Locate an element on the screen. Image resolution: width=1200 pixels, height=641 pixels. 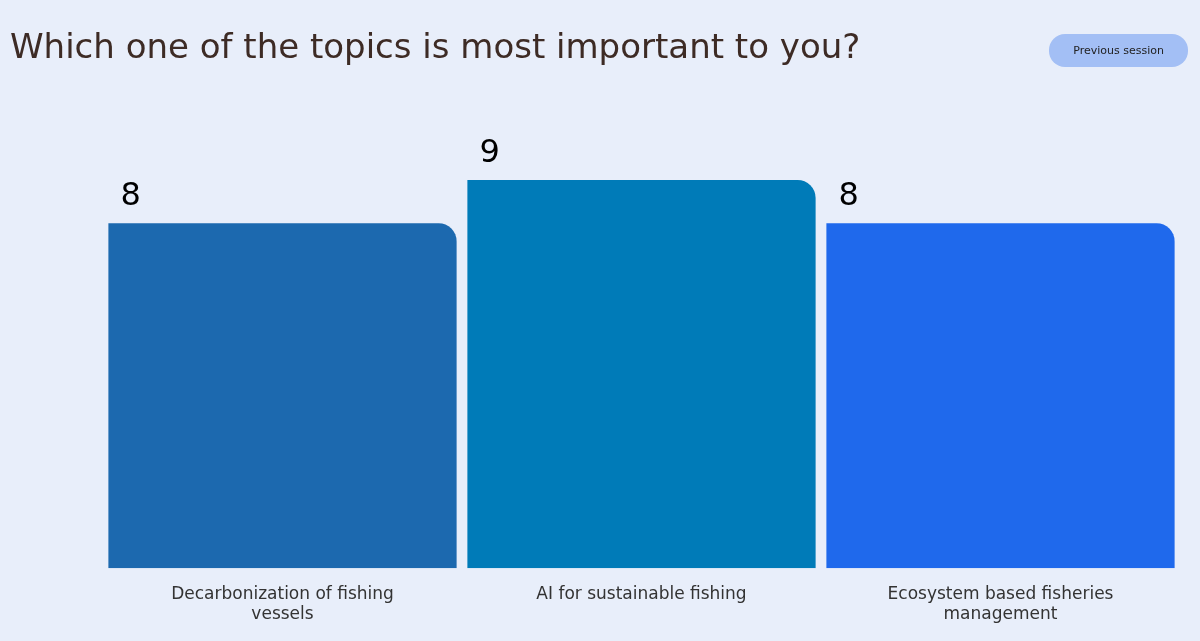
x-tick-label: Ecosystem based fisheries management is located at coordinates (1000, 603).